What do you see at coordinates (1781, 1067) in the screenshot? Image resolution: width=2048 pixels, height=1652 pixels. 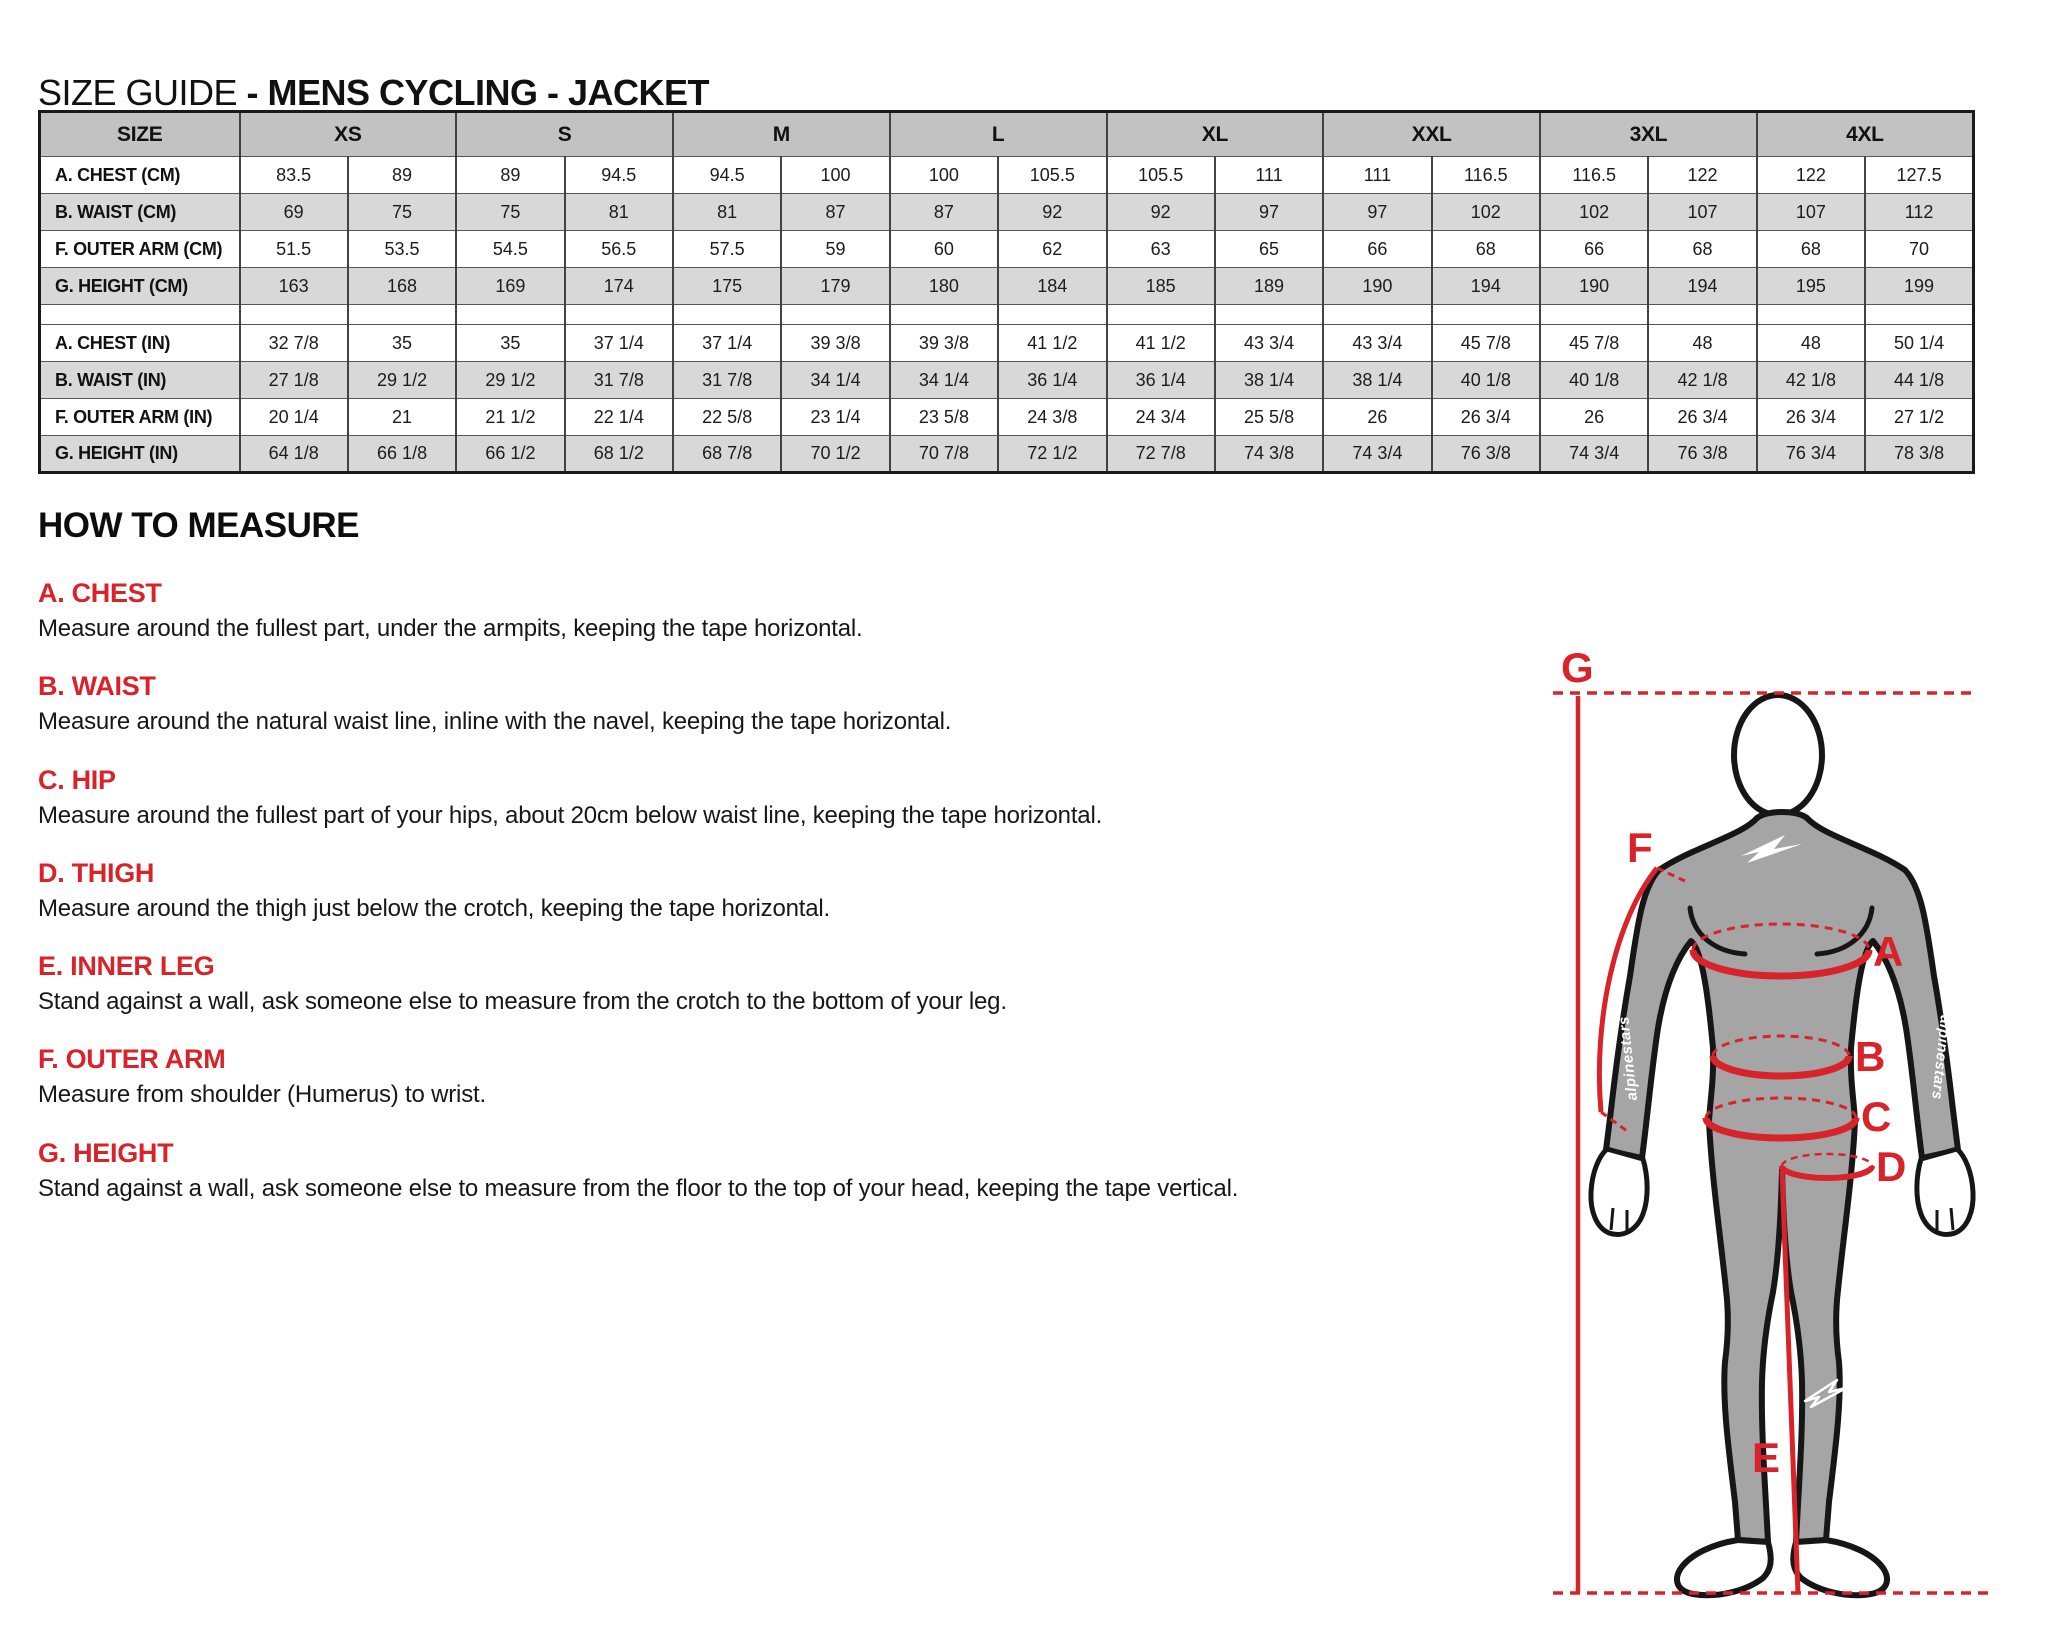 I see `waist-ellipse-front` at bounding box center [1781, 1067].